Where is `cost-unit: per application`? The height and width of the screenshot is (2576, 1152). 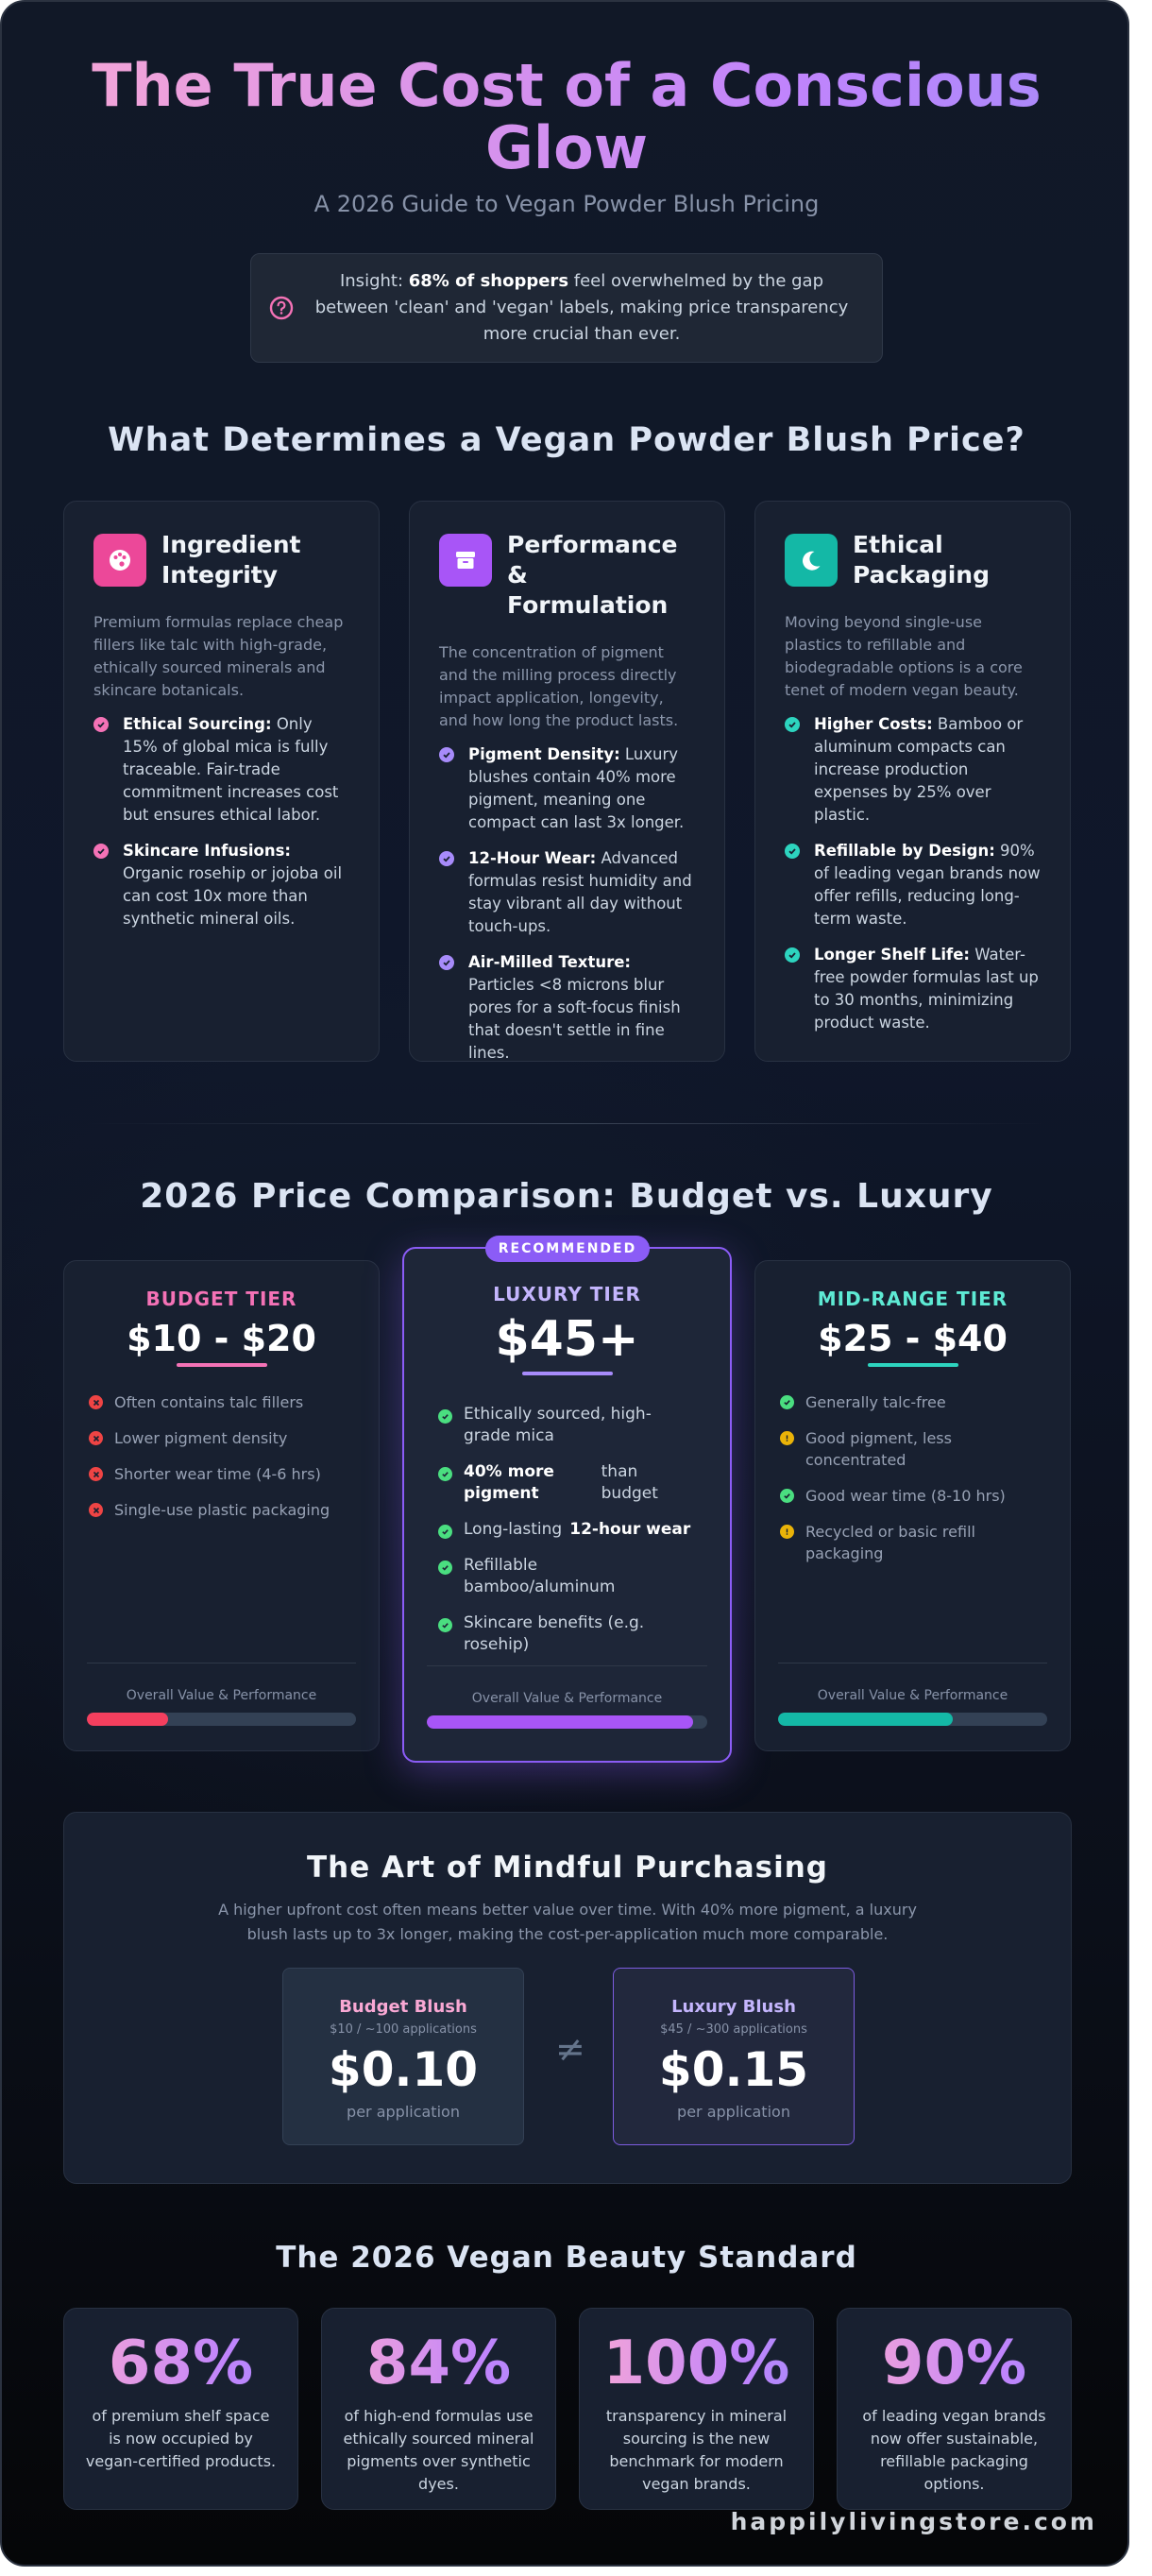
cost-unit: per application is located at coordinates (733, 2112).